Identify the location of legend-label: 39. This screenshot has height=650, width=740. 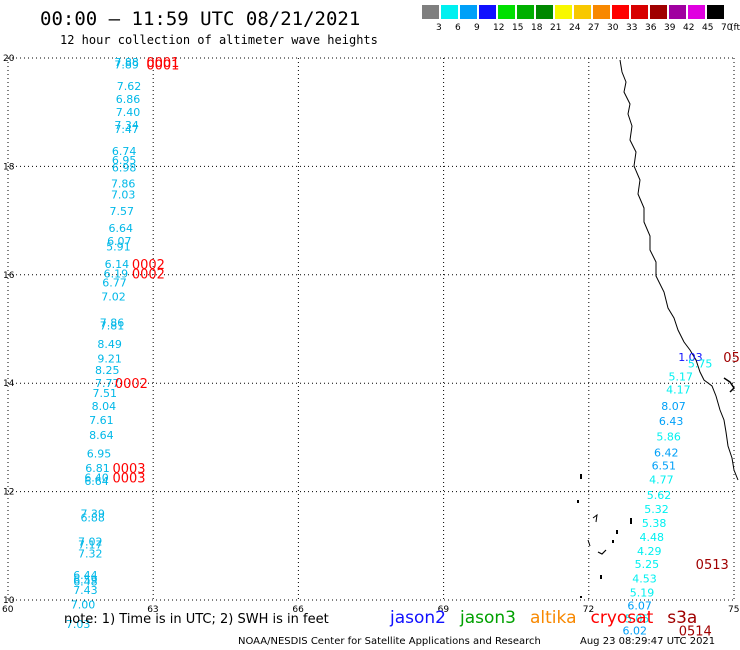
(670, 28).